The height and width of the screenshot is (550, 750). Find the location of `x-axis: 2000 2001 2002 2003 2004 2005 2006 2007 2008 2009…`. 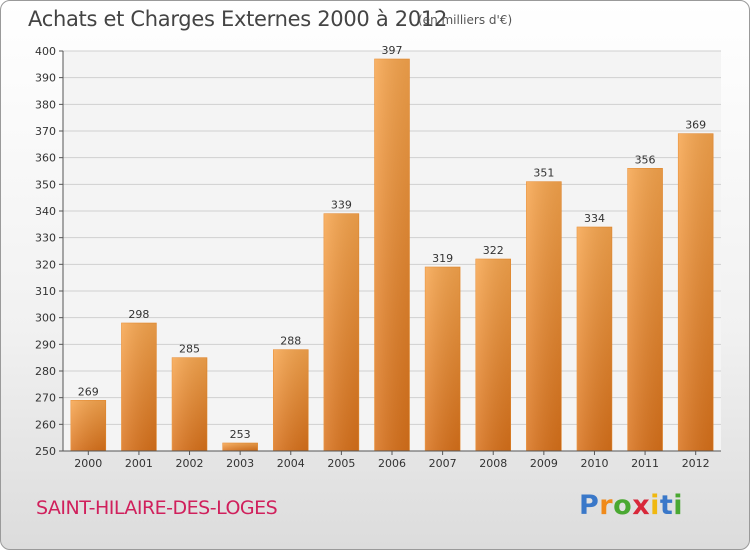

x-axis: 2000 2001 2002 2003 2004 2005 2006 2007 2008 2009… is located at coordinates (392, 460).